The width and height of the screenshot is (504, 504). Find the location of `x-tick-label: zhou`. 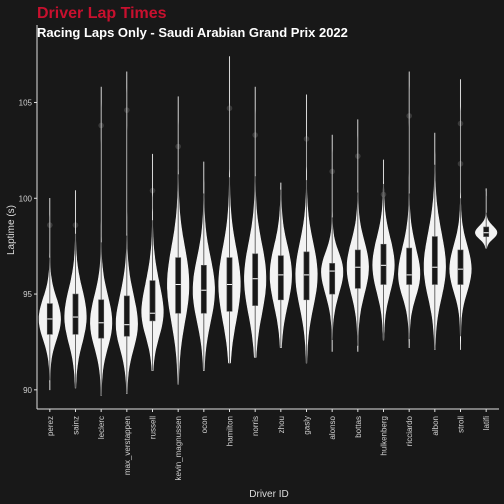

x-tick-label: zhou is located at coordinates (281, 424).